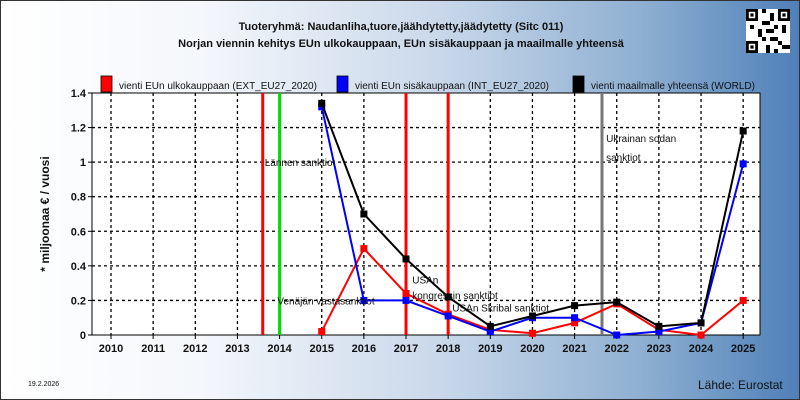  I want to click on y-axis-label: * miljoonaa € / vuosi, so click(45, 213).